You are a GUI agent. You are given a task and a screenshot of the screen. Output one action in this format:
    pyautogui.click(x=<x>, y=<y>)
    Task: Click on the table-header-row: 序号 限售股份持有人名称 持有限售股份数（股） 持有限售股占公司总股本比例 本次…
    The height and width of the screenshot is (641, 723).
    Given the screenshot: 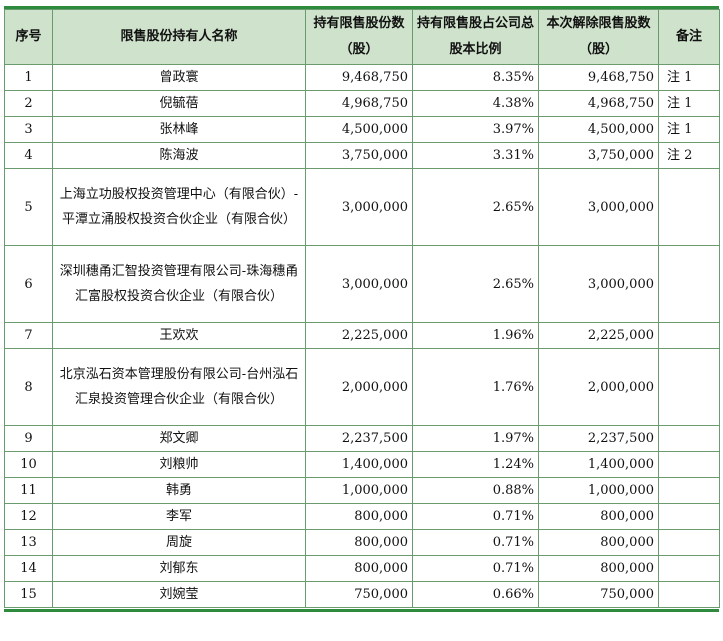 What is the action you would take?
    pyautogui.click(x=362, y=37)
    